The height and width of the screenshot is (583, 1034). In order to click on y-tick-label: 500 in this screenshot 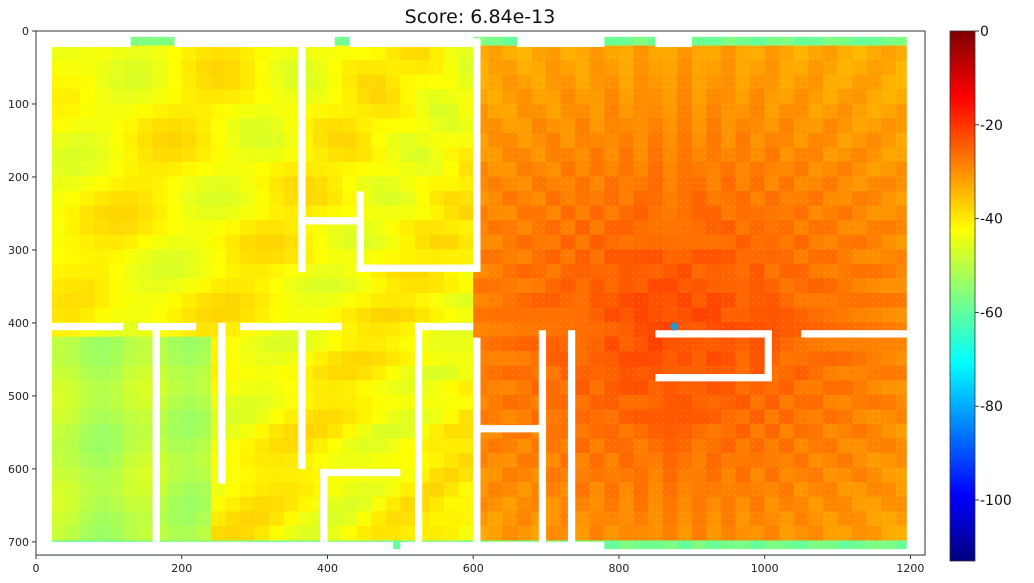, I will do `click(18, 396)`.